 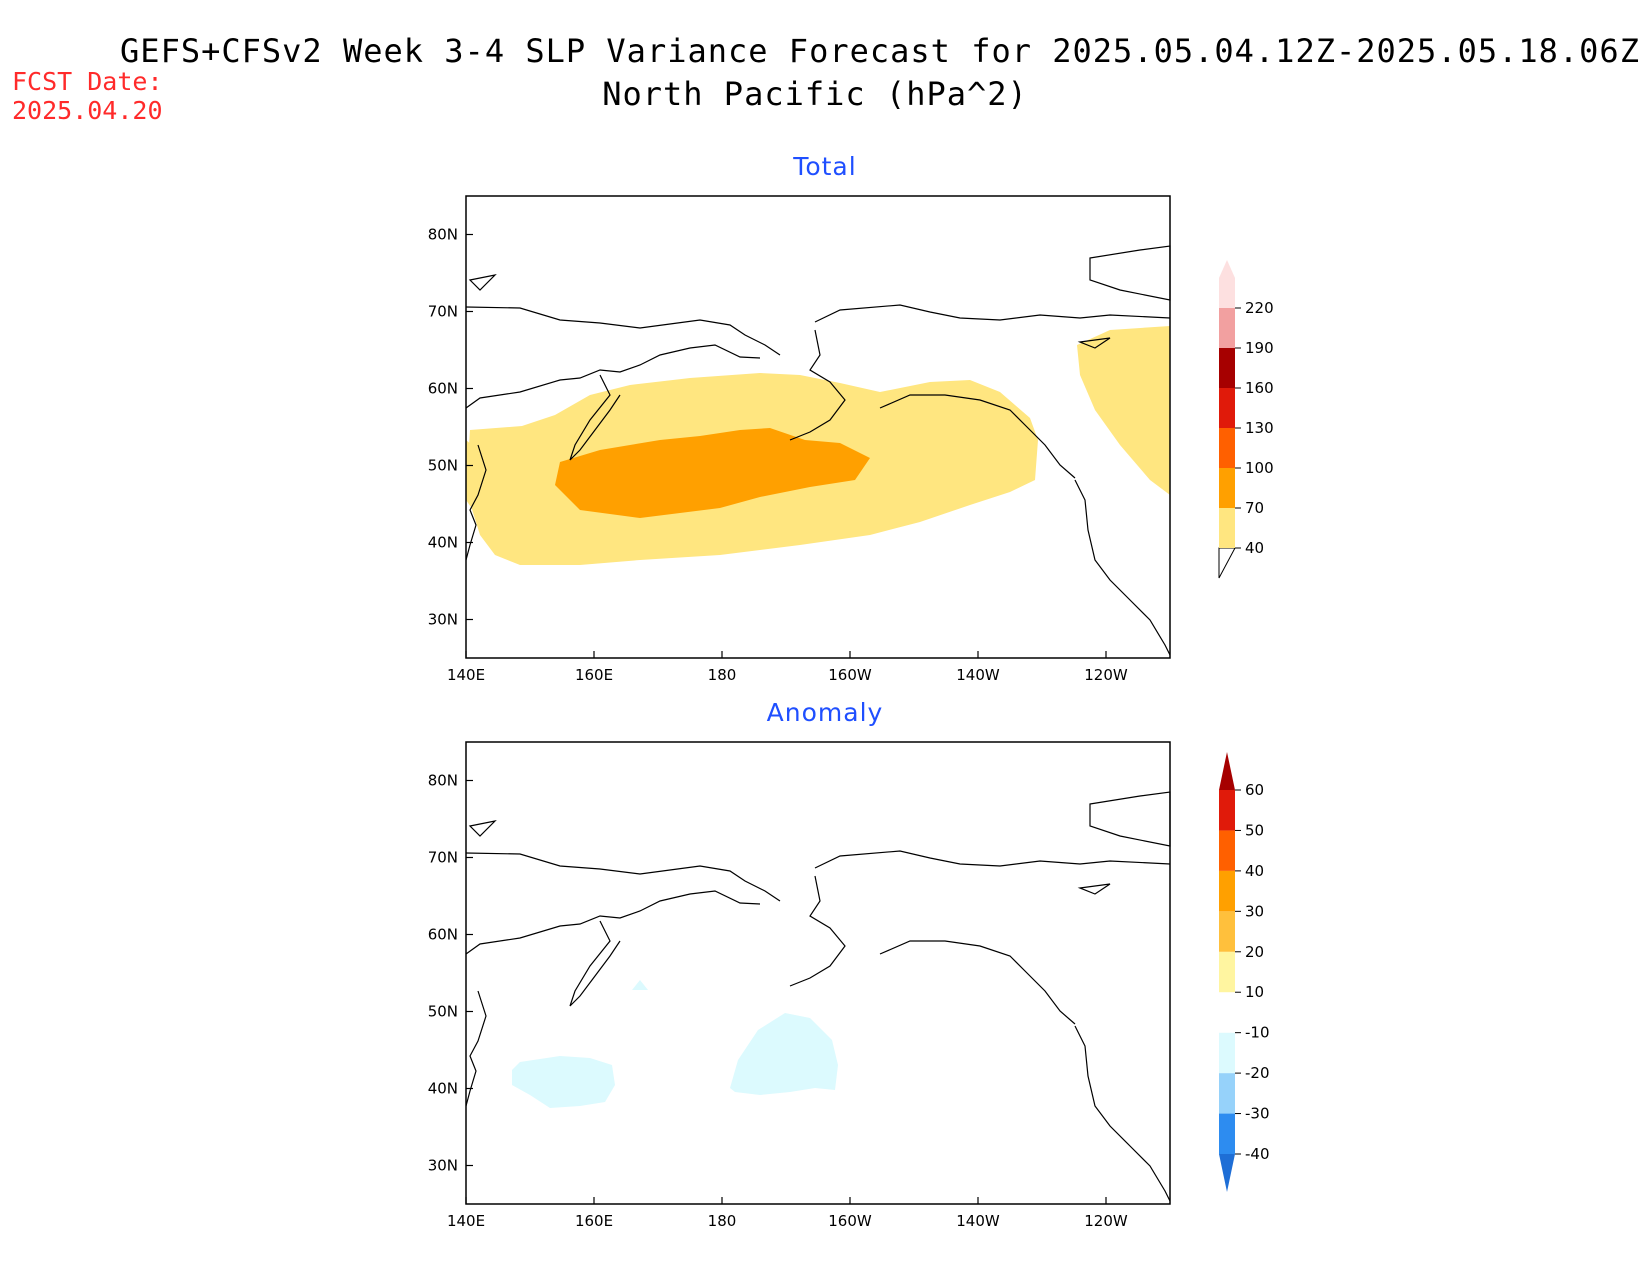 I want to click on total-coast-asia-east, so click(x=613, y=376).